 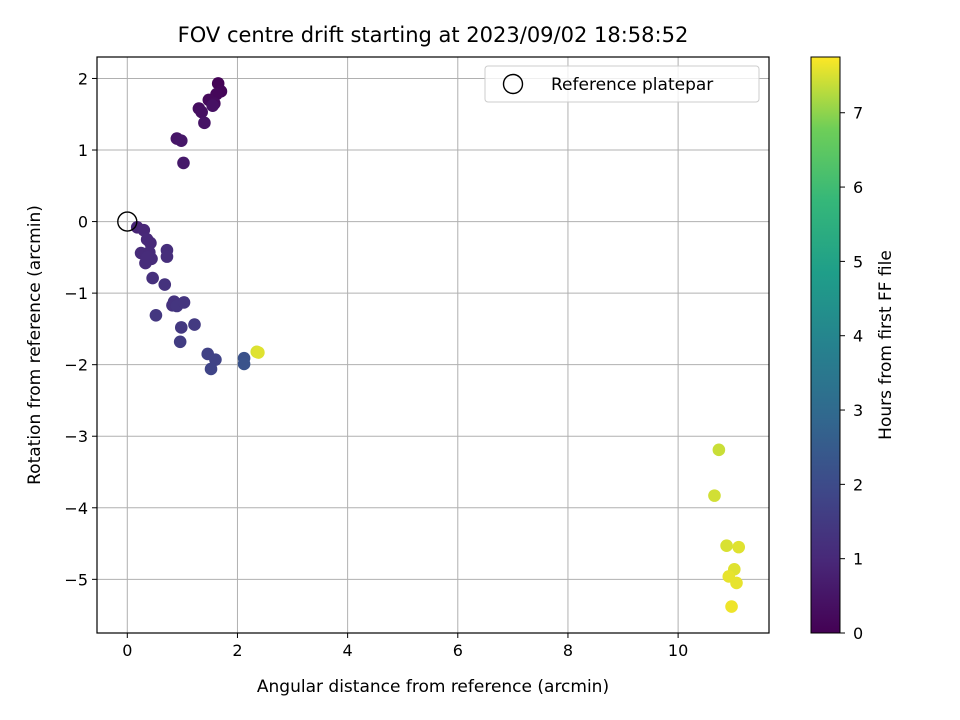 I want to click on reference-point, so click(x=127, y=221).